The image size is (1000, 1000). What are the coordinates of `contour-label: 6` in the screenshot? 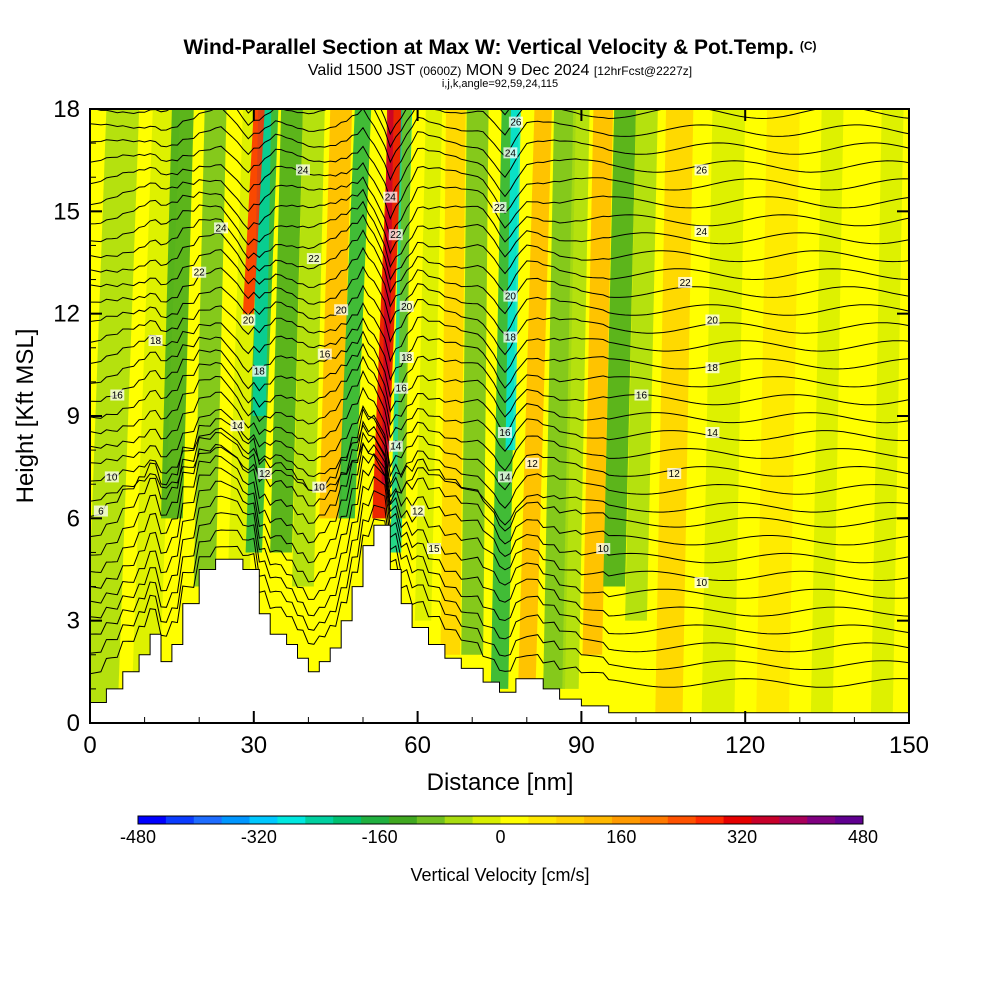 It's located at (100, 511).